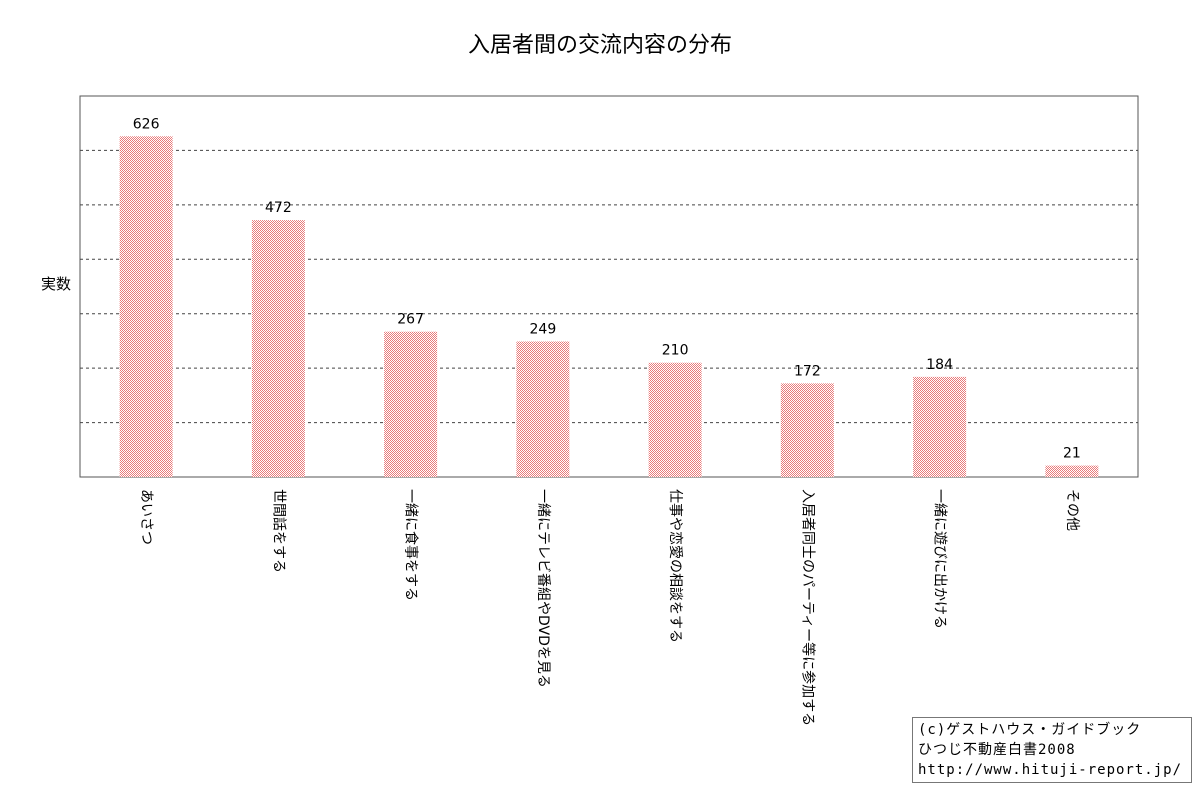  What do you see at coordinates (675, 351) in the screenshot?
I see `bar-value-label: 210` at bounding box center [675, 351].